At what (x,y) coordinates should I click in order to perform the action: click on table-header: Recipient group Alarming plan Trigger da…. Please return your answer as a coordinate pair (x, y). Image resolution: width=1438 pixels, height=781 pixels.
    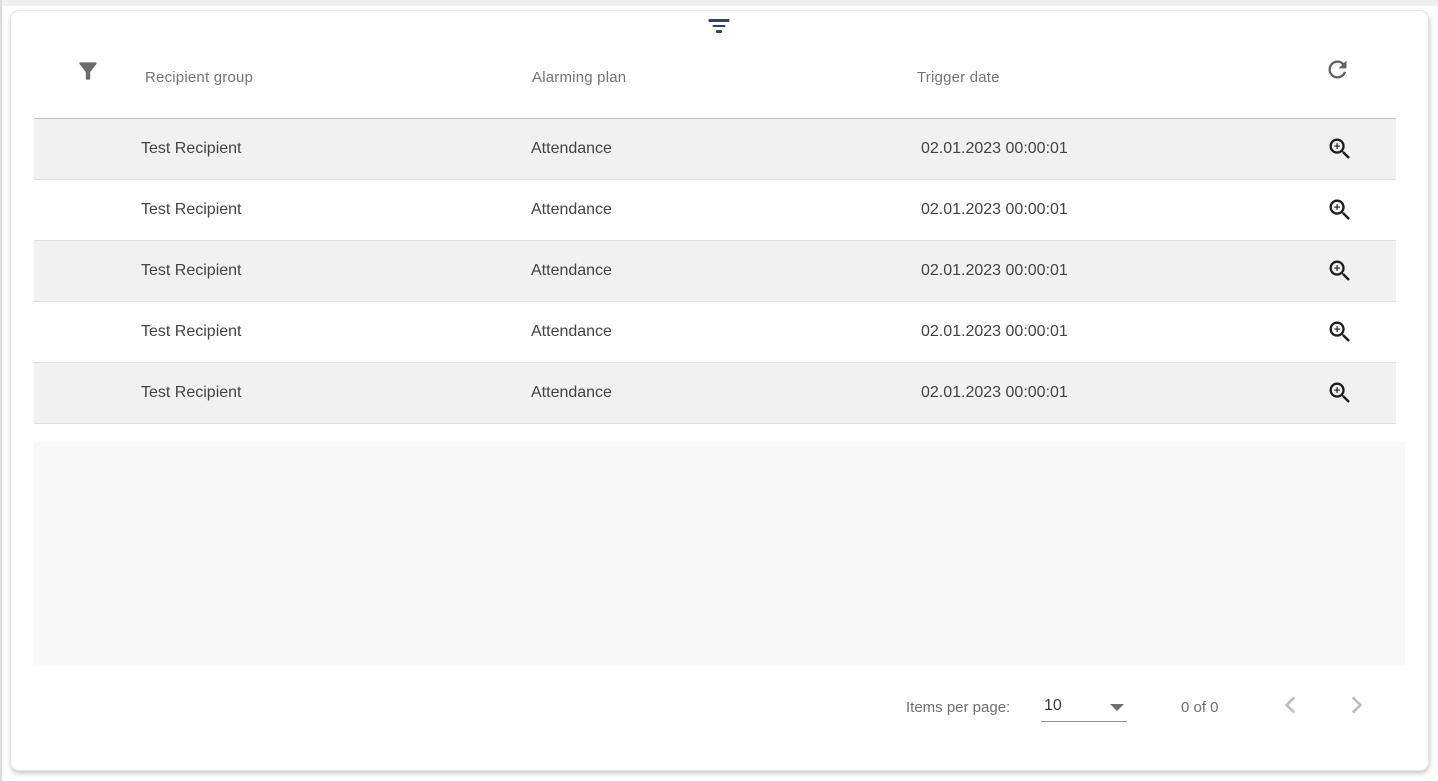
    Looking at the image, I should click on (719, 82).